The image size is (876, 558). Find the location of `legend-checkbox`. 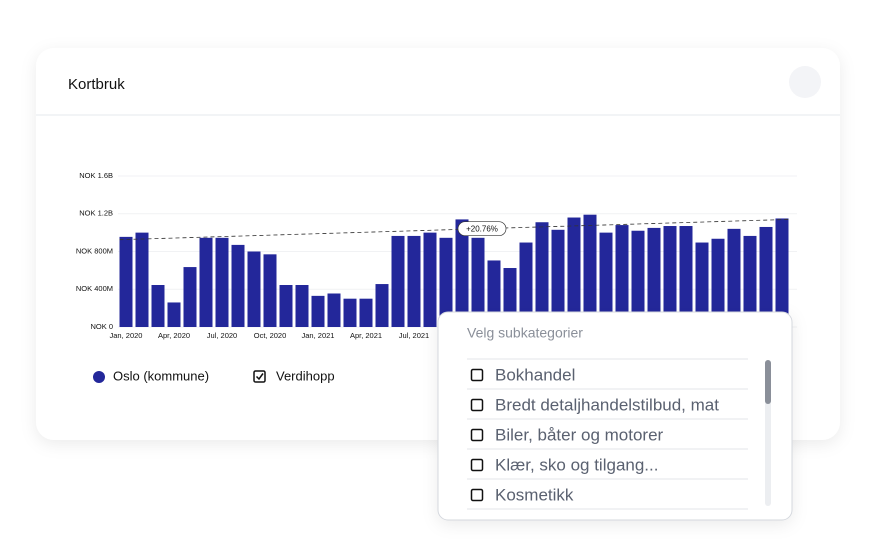

legend-checkbox is located at coordinates (259, 376).